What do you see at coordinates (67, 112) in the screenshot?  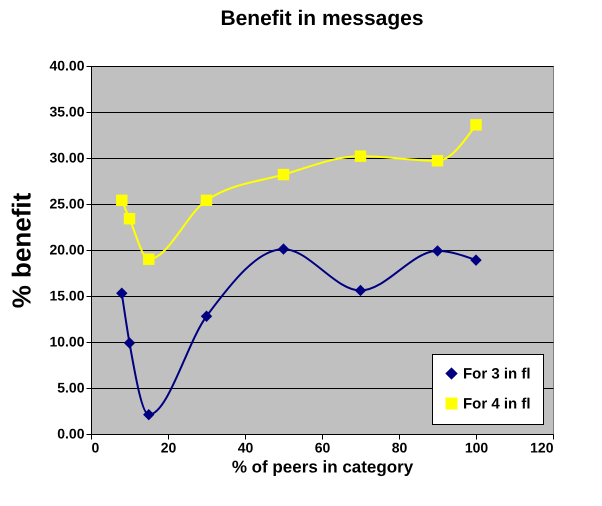 I see `y-tick-label: 35.00` at bounding box center [67, 112].